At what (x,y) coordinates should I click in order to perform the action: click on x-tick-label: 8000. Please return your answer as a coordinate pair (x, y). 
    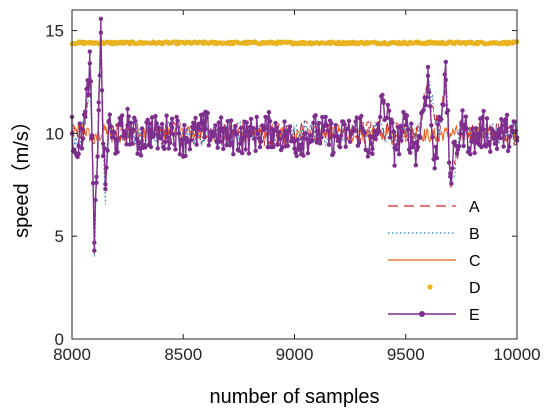
    Looking at the image, I should click on (72, 354).